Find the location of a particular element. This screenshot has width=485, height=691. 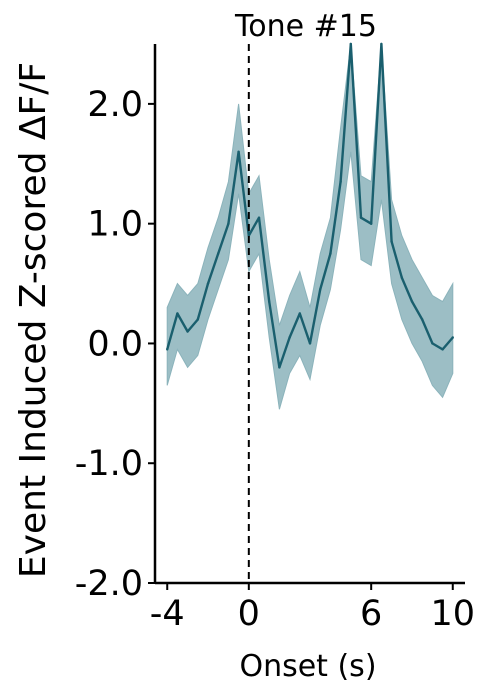

x-tick-label: -4 is located at coordinates (167, 614).